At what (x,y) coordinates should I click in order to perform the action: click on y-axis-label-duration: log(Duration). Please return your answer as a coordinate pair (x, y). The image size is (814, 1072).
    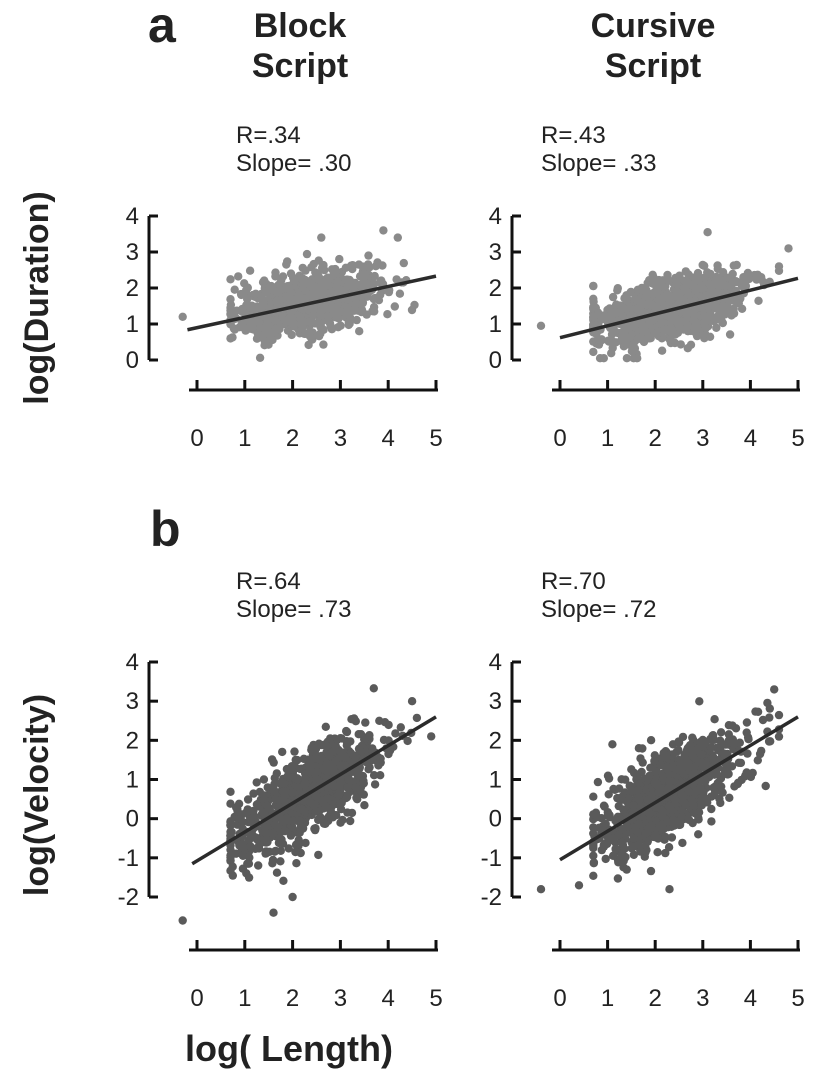
    Looking at the image, I should click on (37, 297).